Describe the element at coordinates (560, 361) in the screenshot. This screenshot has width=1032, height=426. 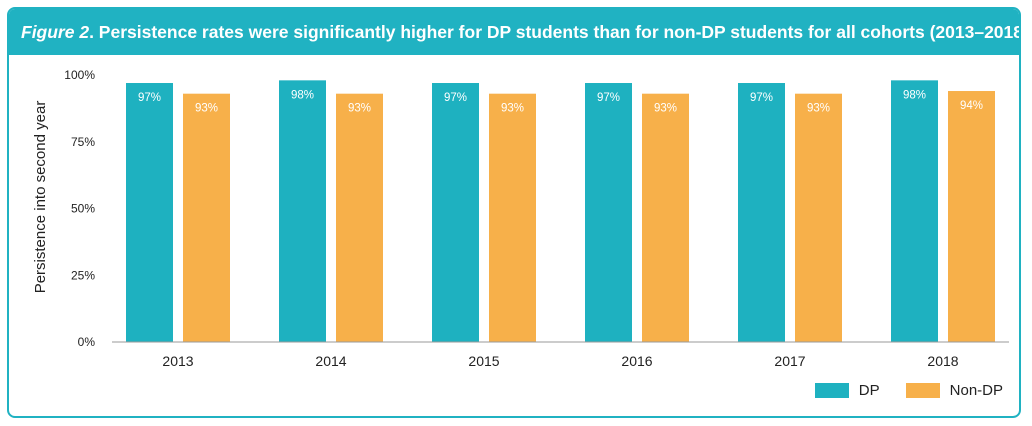
I see `x-axis-ticks: 2013 2014 2015 2016 2017 2018` at that location.